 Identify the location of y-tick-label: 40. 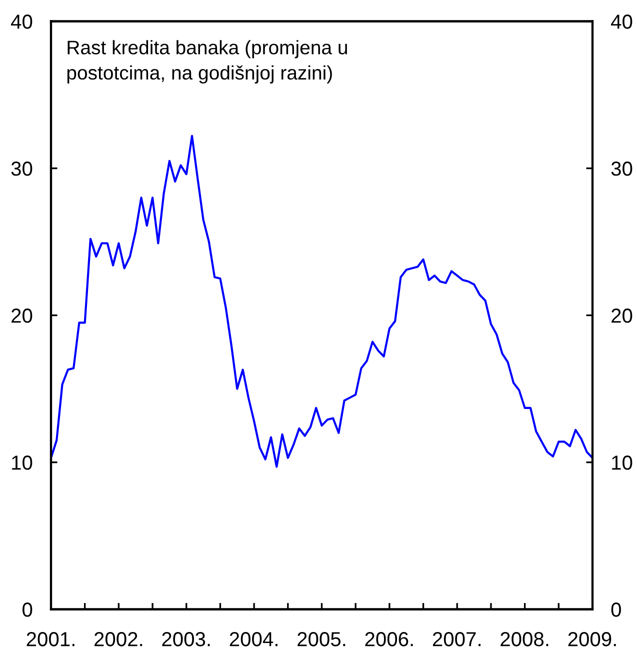
(21, 21).